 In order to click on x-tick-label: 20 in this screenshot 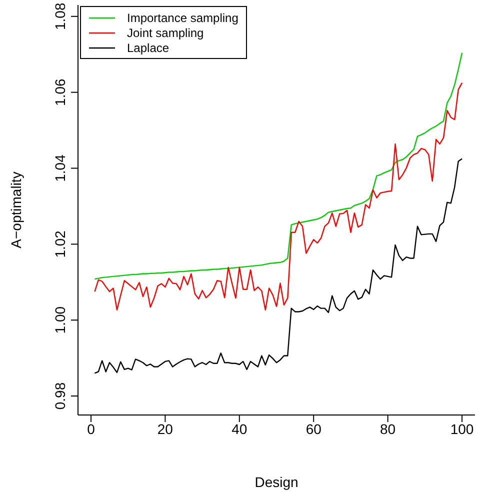, I will do `click(165, 428)`.